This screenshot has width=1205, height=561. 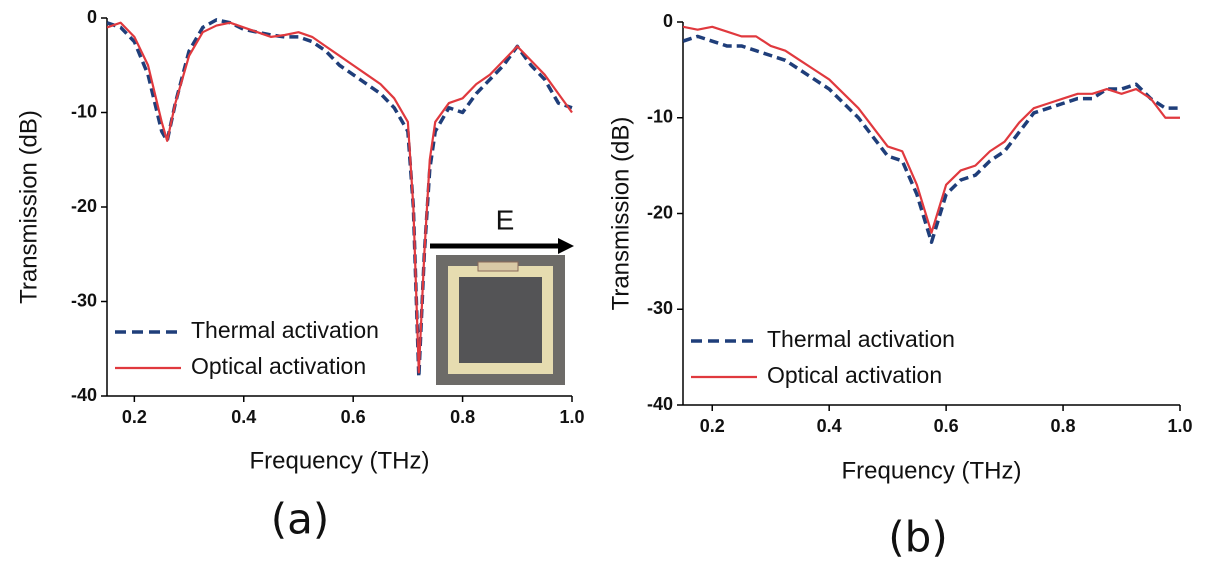 I want to click on field-label: E, so click(x=505, y=219).